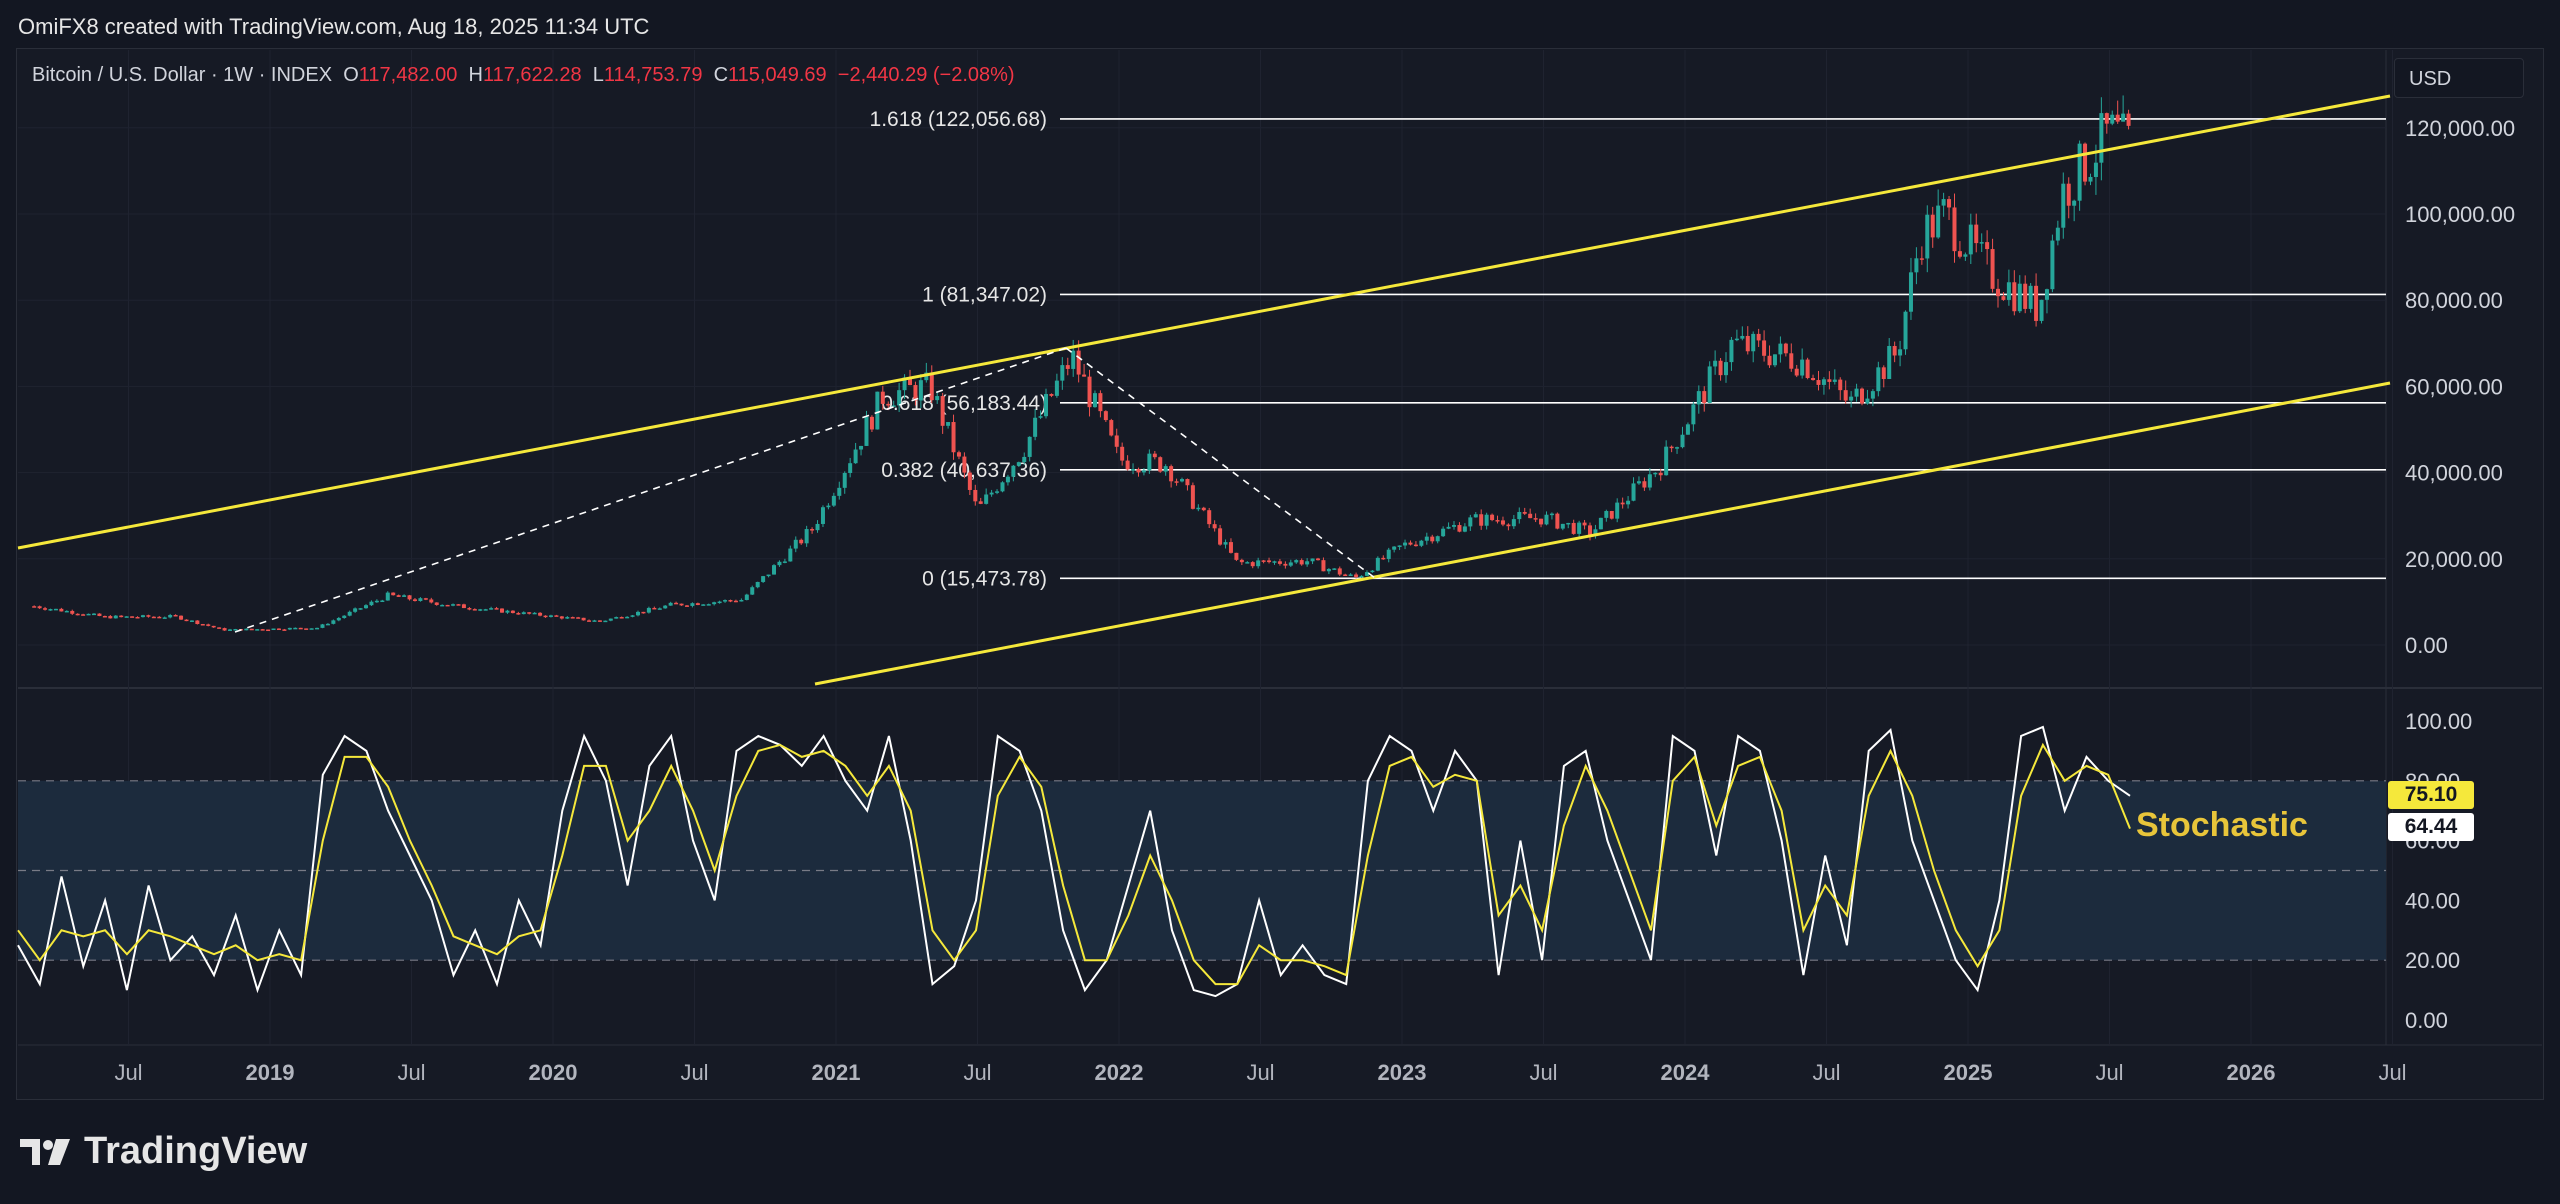  Describe the element at coordinates (1686, 1072) in the screenshot. I see `x-tick-label: 2024` at that location.